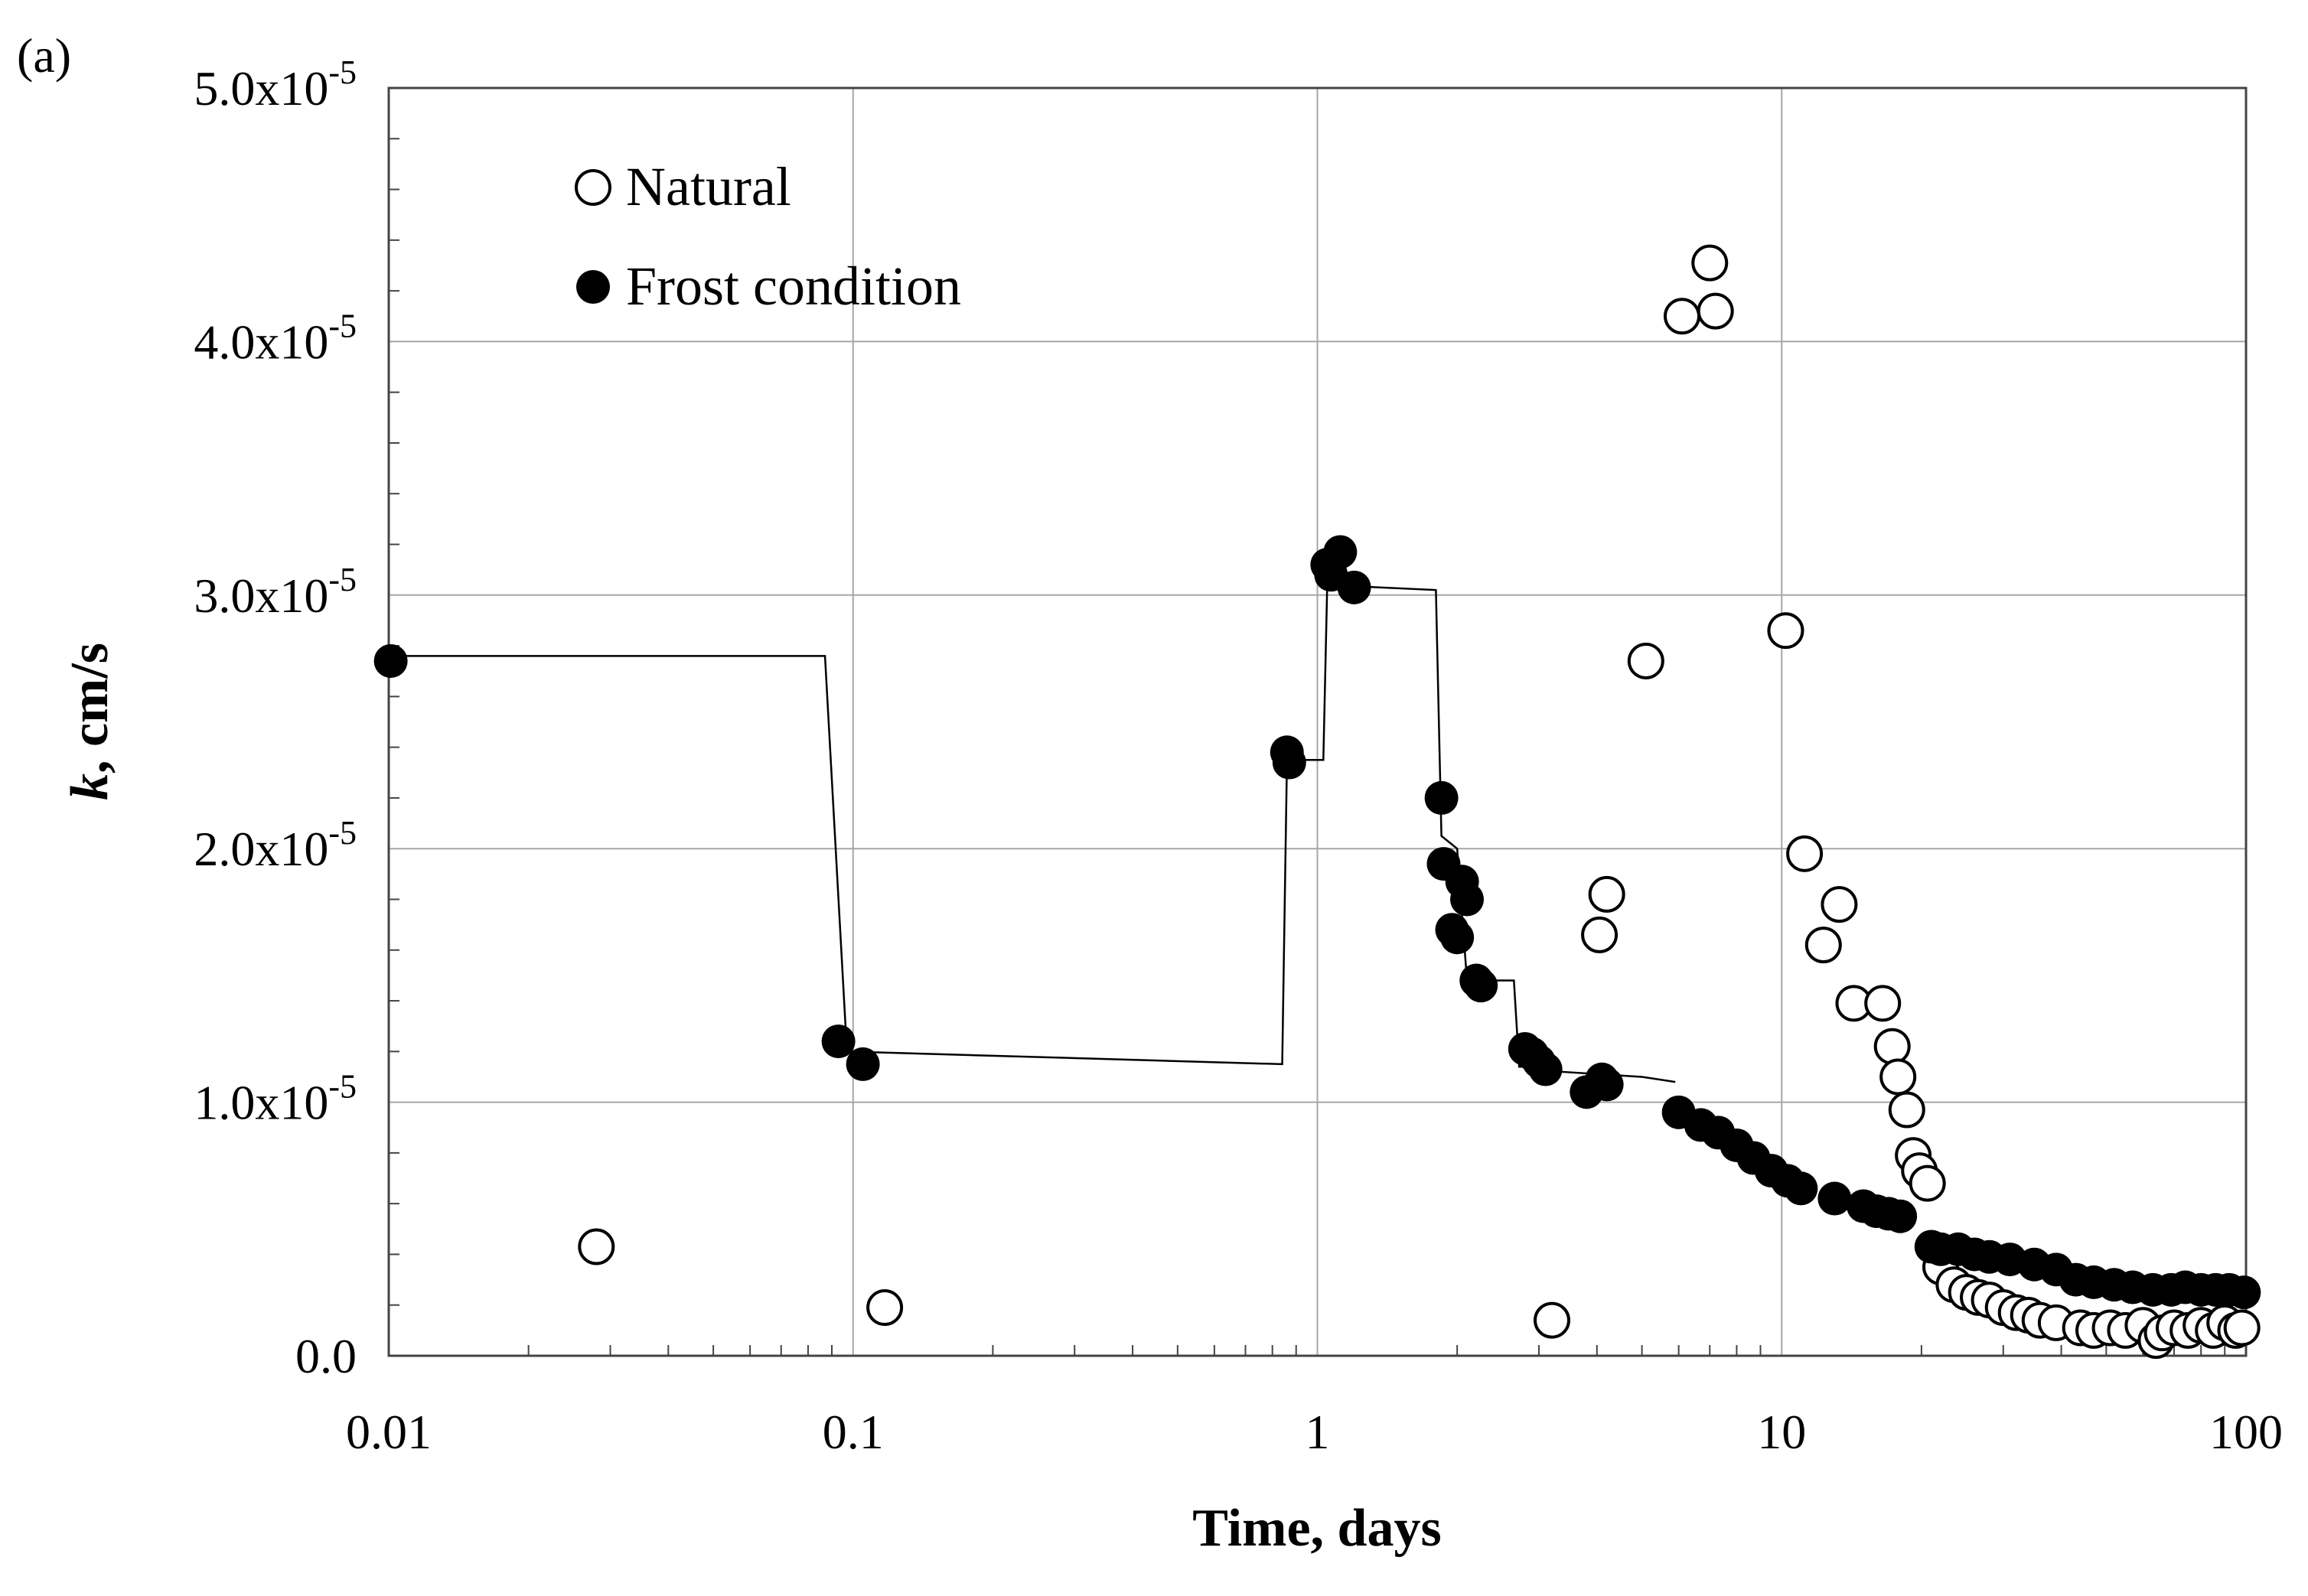  I want to click on y-tick-label: 3.0x10⁻⁵, so click(276, 592).